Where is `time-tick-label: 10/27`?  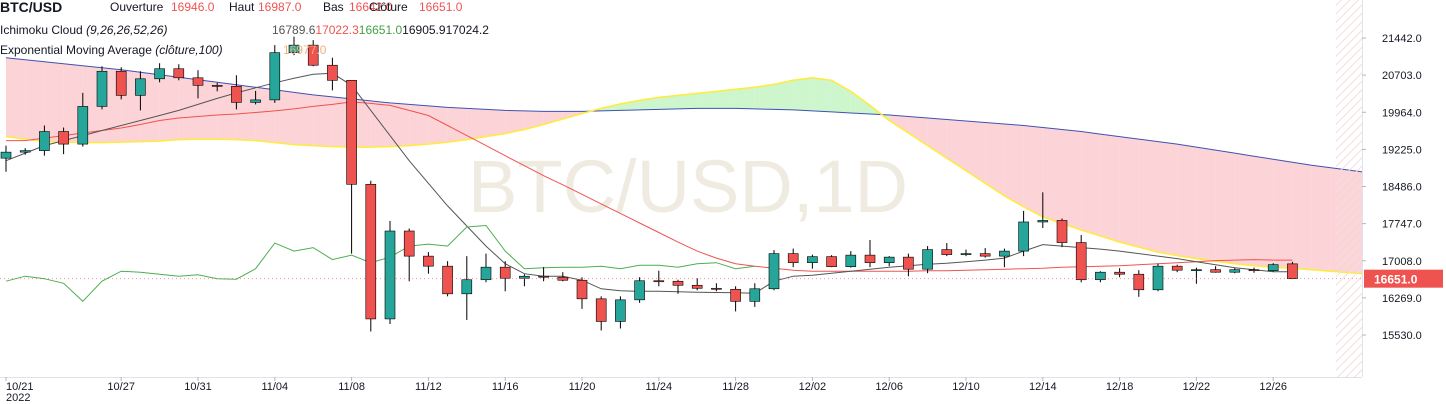
time-tick-label: 10/27 is located at coordinates (121, 387).